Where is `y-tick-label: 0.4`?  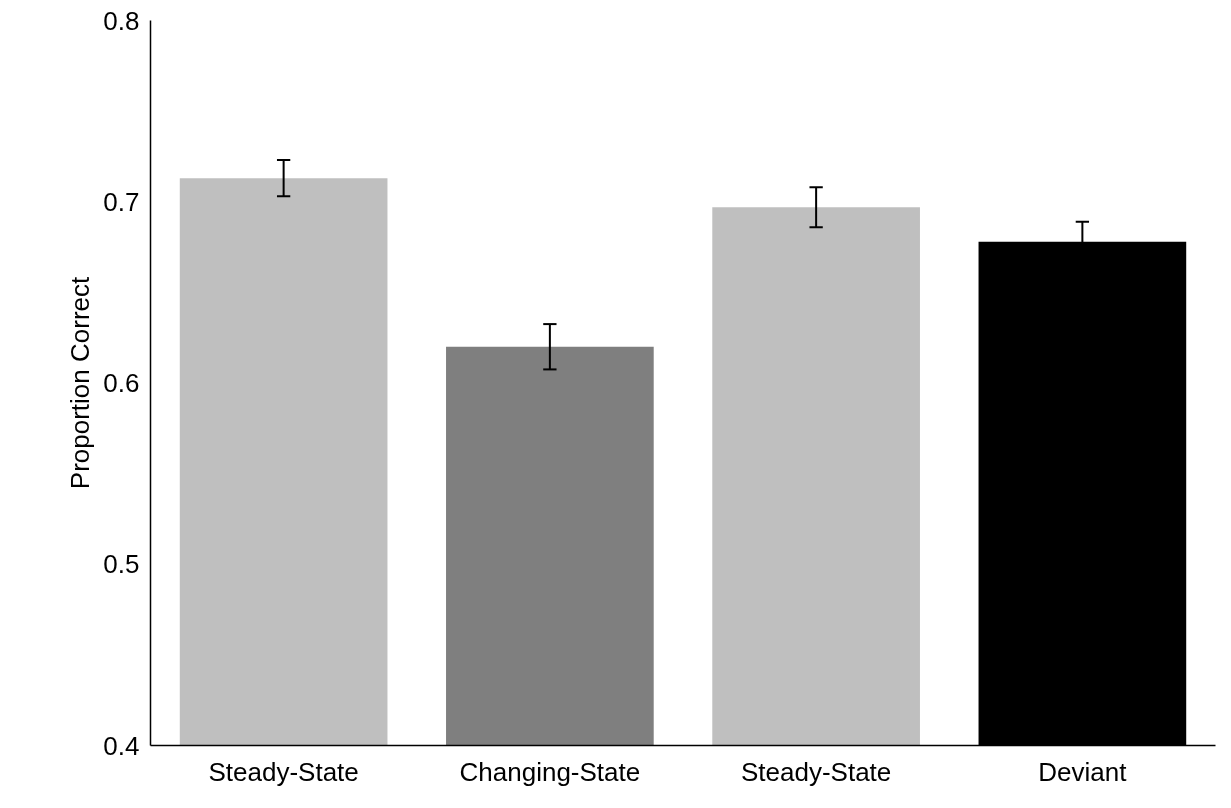
y-tick-label: 0.4 is located at coordinates (121, 745).